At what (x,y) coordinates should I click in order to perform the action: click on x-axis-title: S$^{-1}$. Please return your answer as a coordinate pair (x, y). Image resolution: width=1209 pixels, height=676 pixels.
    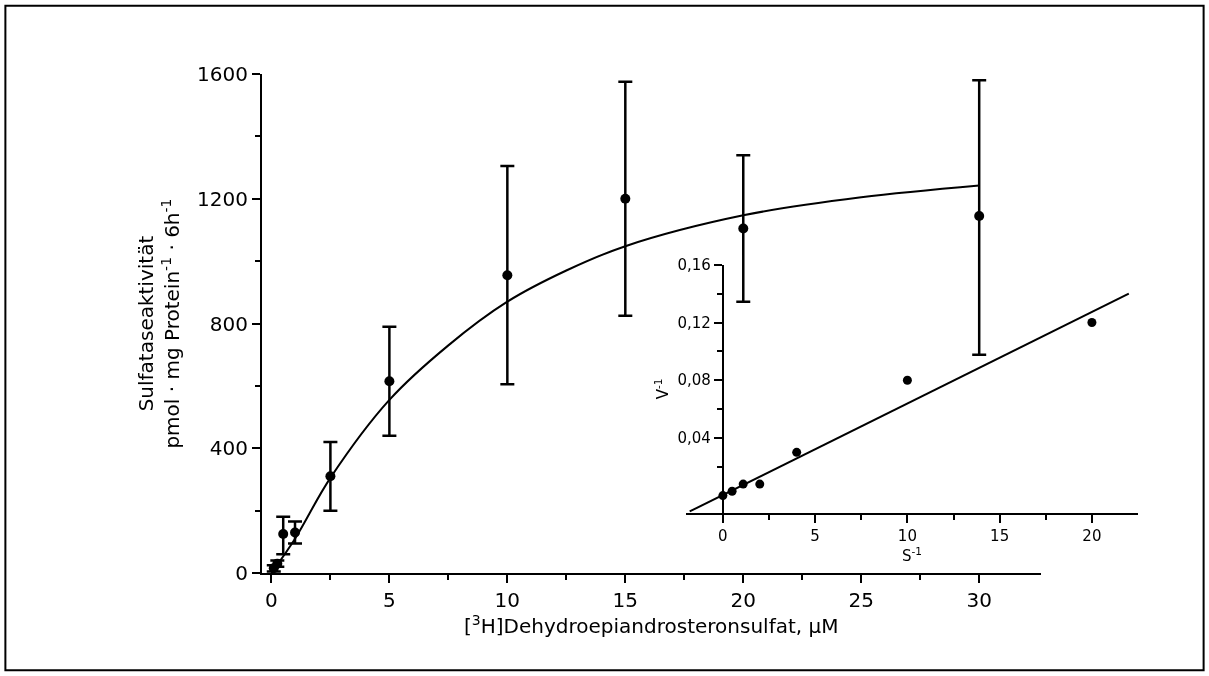
    Looking at the image, I should click on (912, 555).